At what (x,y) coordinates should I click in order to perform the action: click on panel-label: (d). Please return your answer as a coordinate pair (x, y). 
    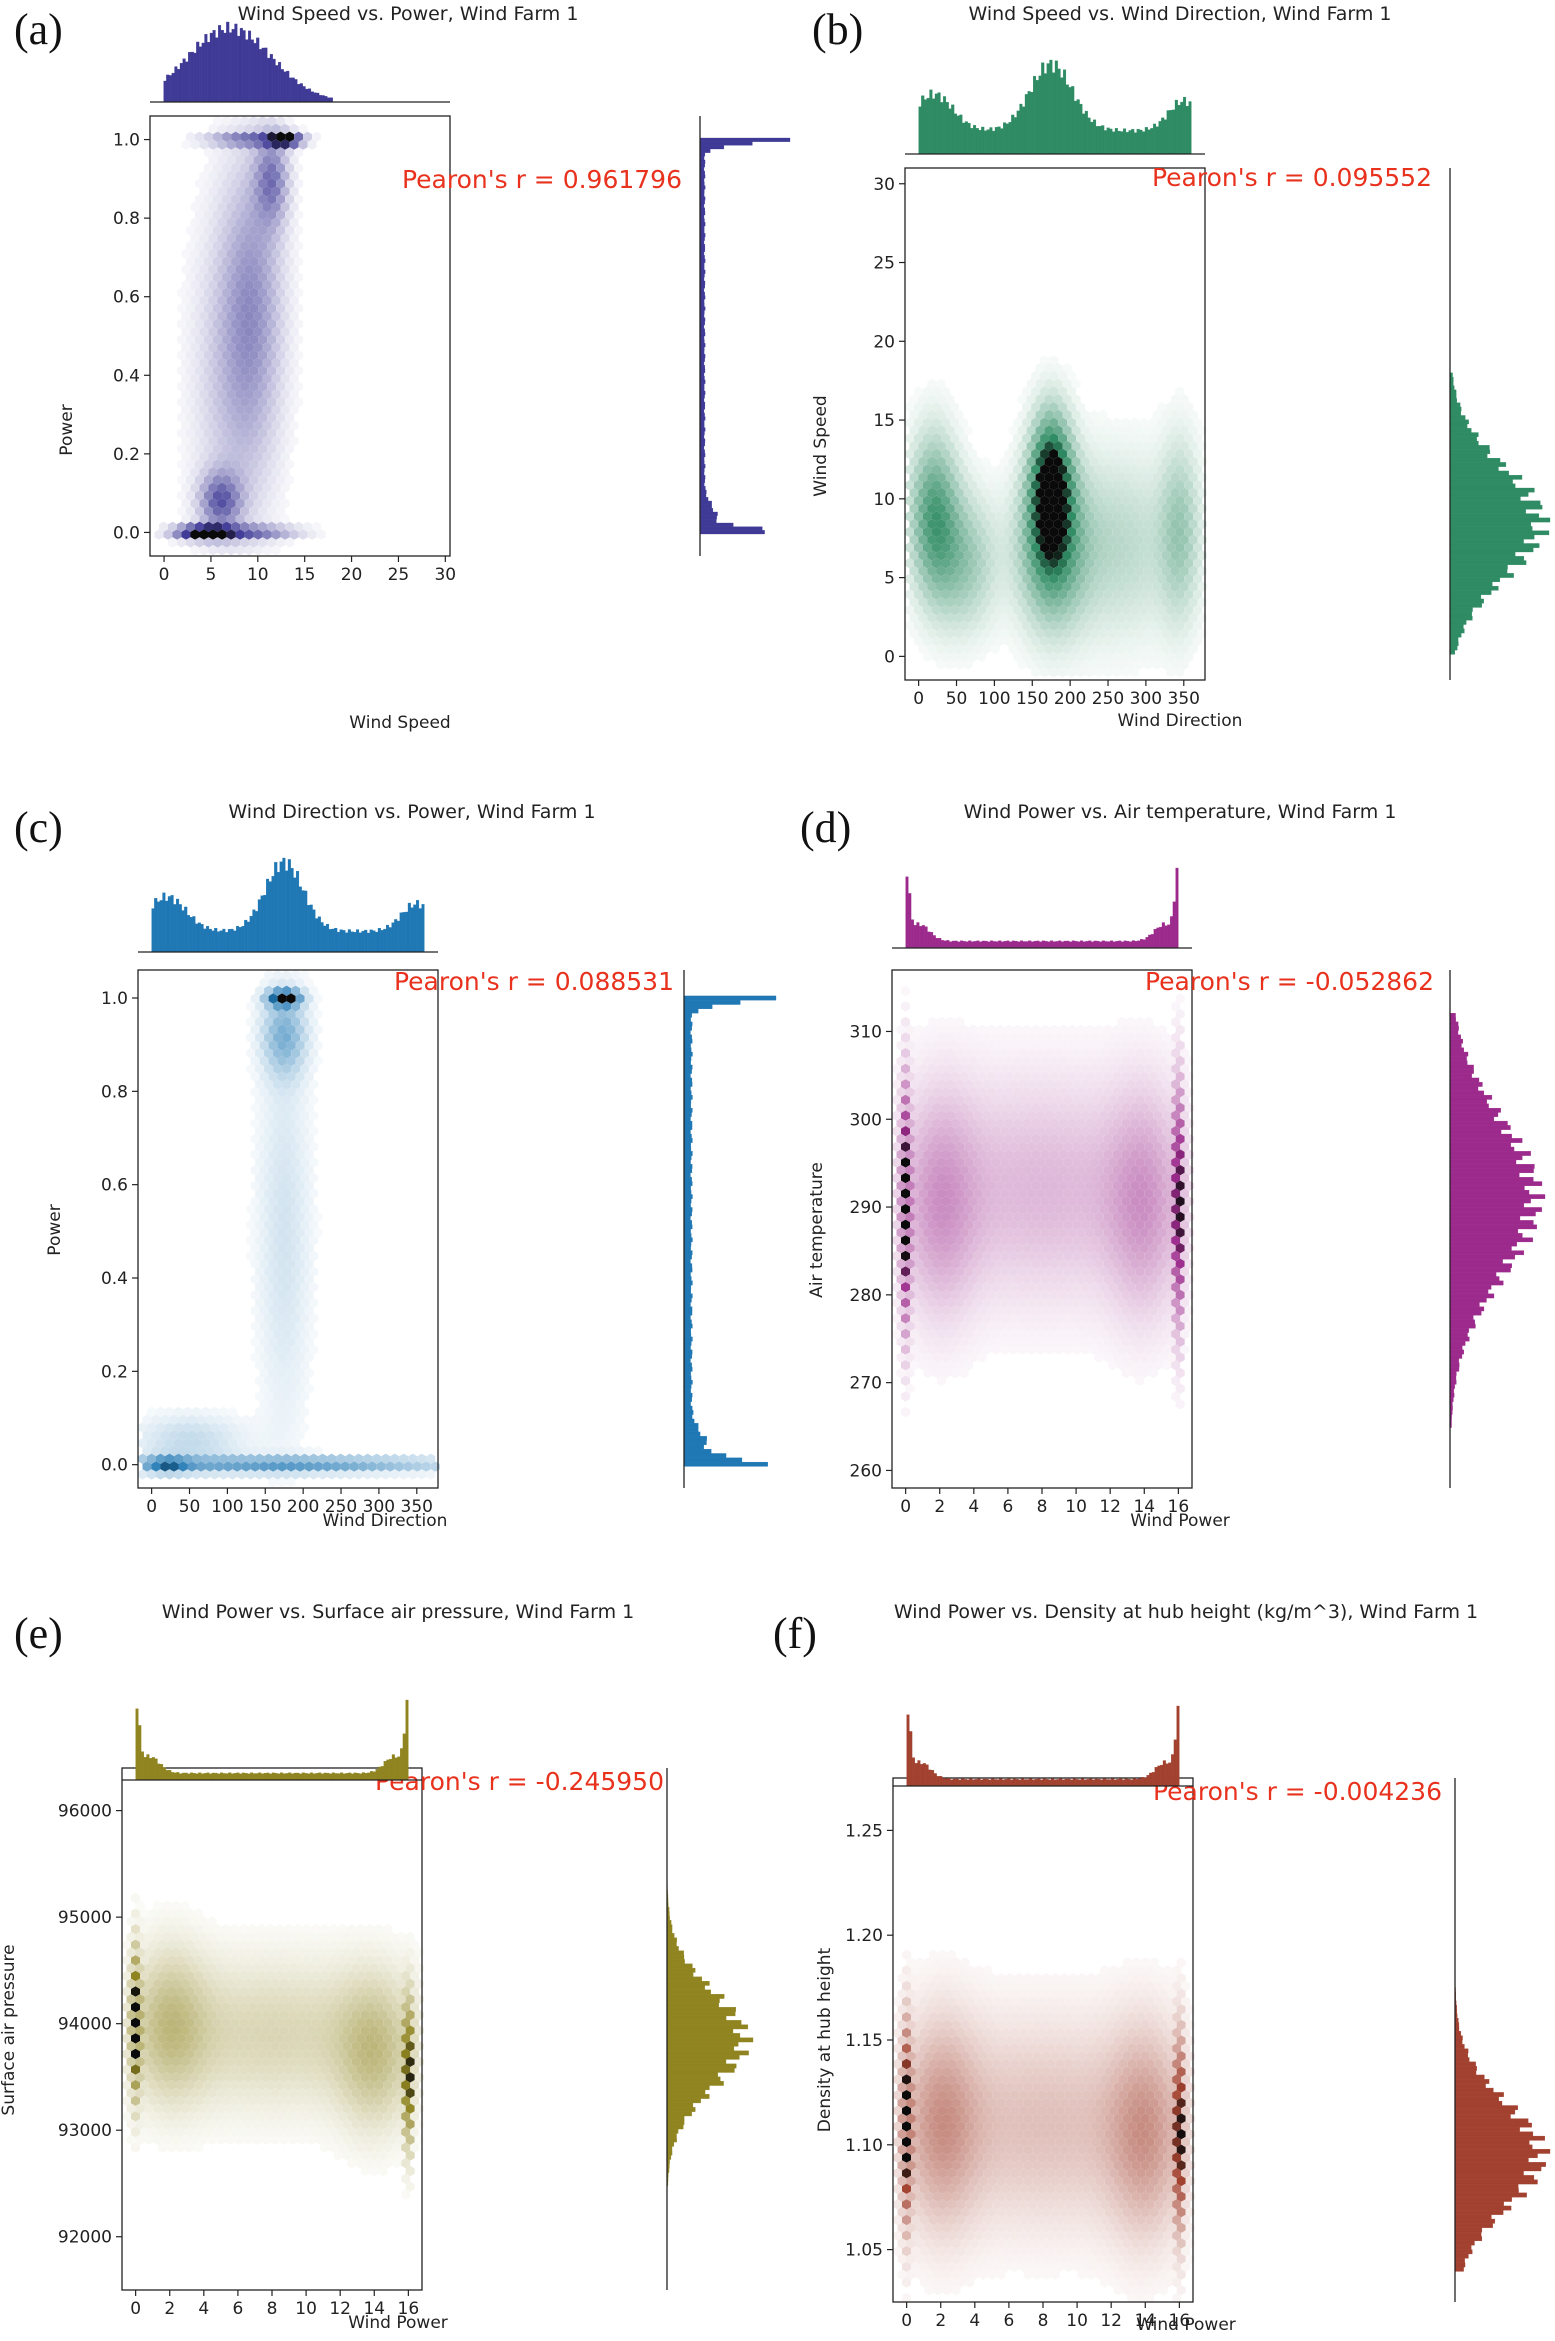
    Looking at the image, I should click on (825, 827).